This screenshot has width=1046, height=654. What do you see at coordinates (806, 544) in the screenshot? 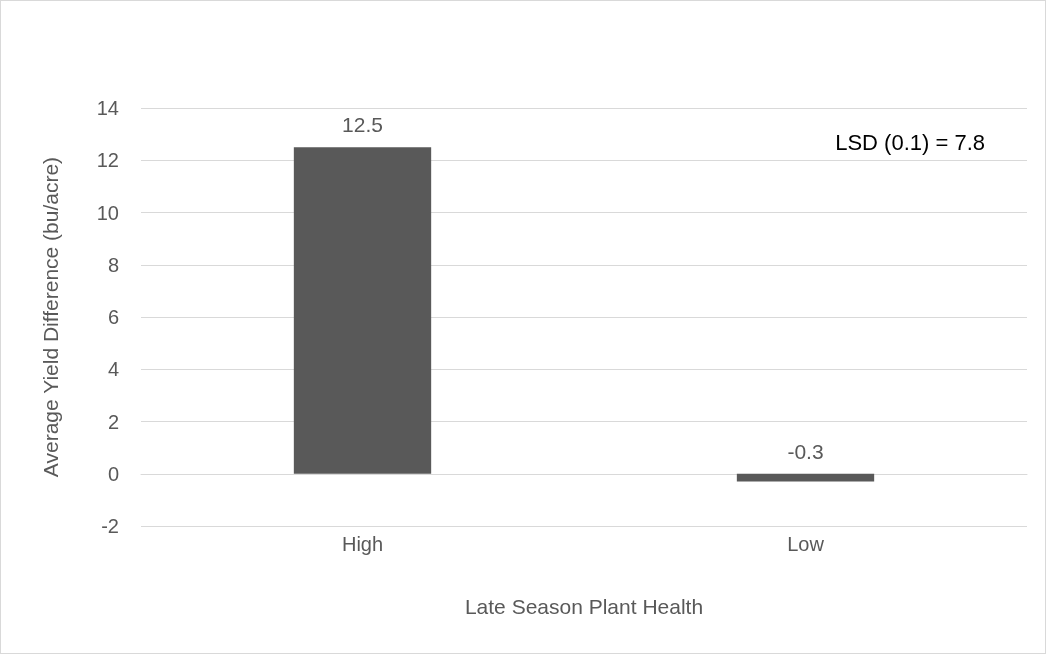
I see `x-tick-label: Low` at bounding box center [806, 544].